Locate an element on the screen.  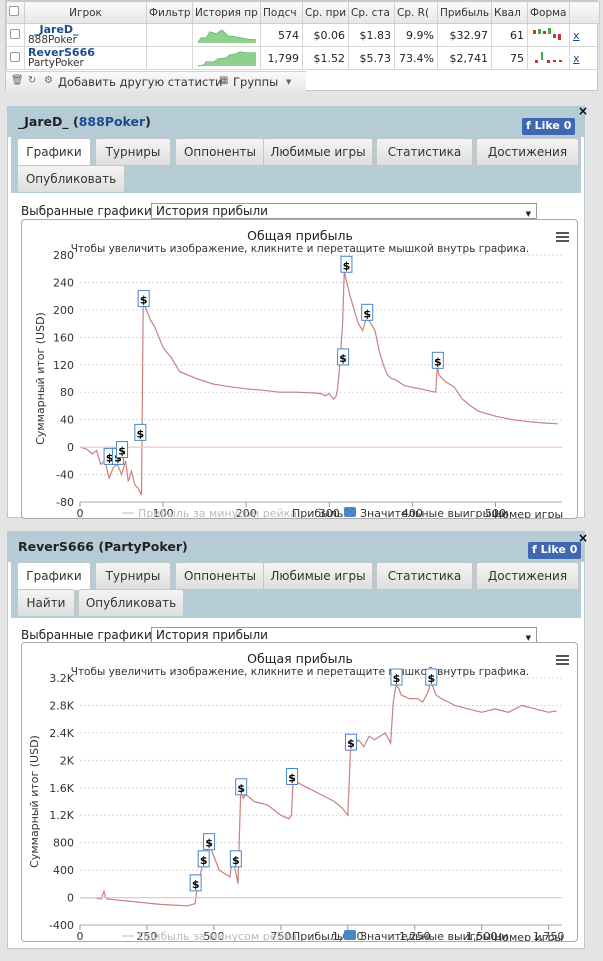
col-history: История пр is located at coordinates (226, 12).